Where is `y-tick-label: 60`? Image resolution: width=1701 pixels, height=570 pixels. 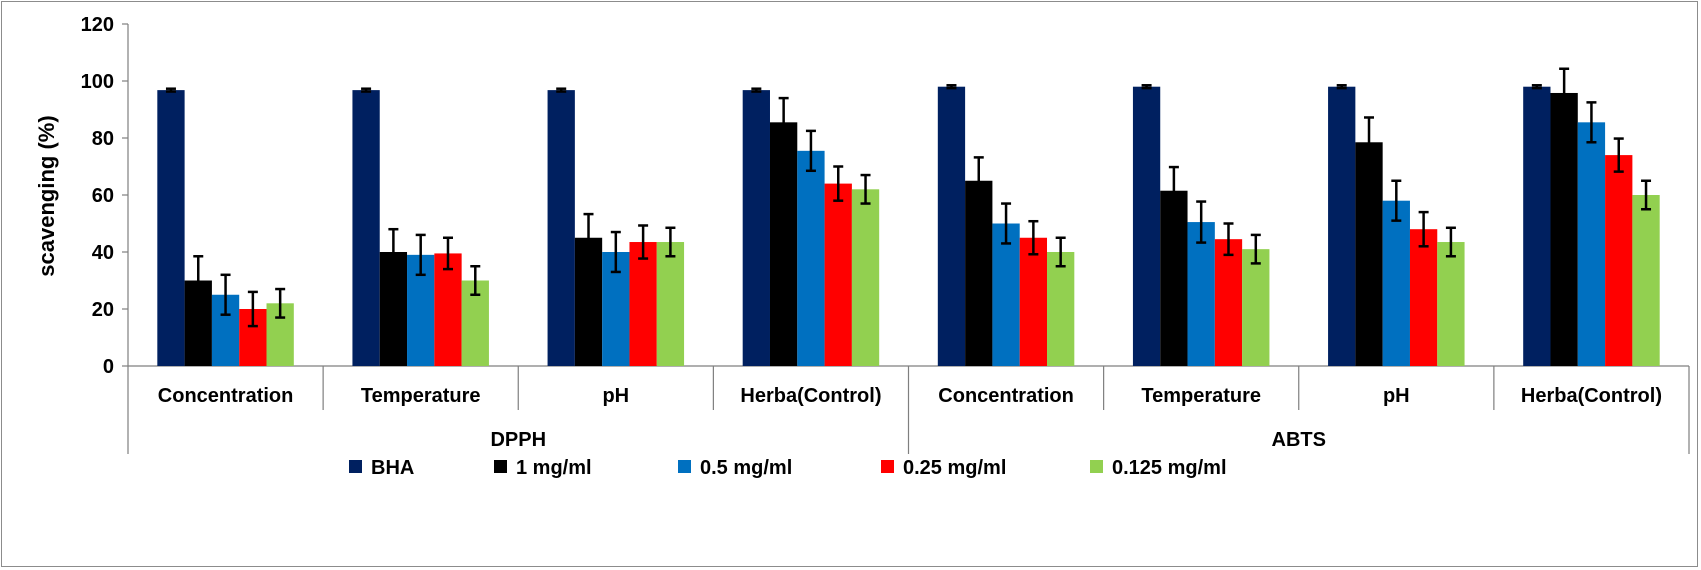 y-tick-label: 60 is located at coordinates (103, 196).